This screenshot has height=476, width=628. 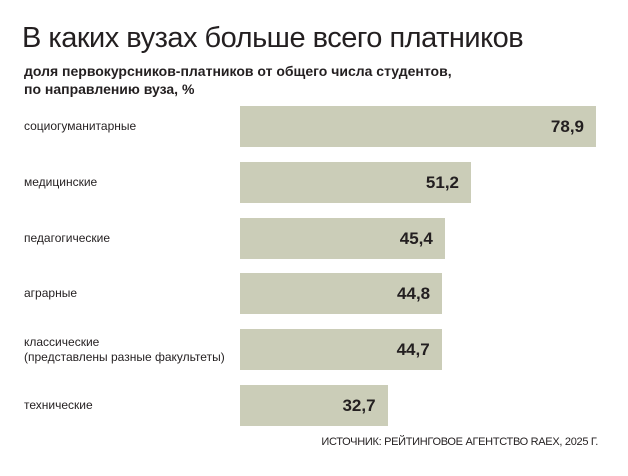 What do you see at coordinates (80, 126) in the screenshot?
I see `category-label: социогуманитарные` at bounding box center [80, 126].